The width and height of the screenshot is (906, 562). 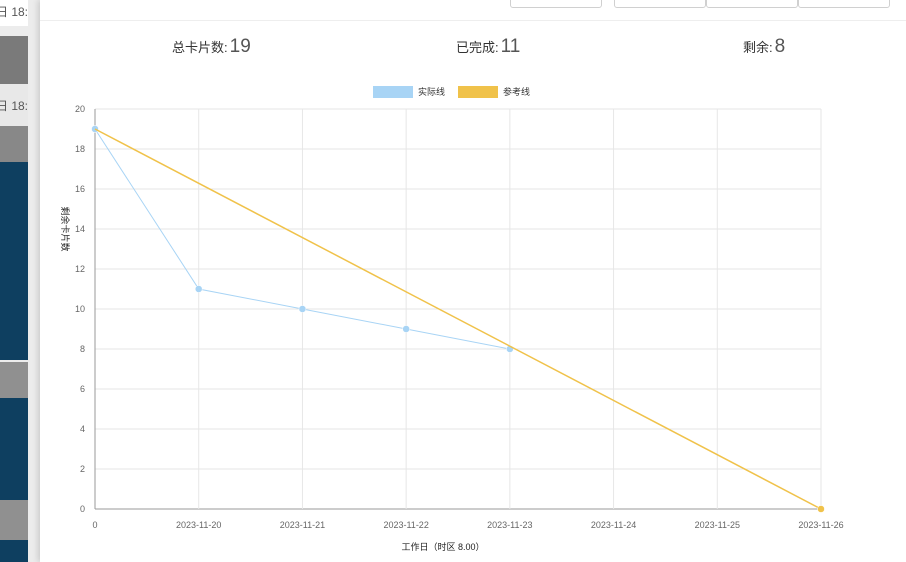 I want to click on x-tick-label: 0, so click(x=94, y=525).